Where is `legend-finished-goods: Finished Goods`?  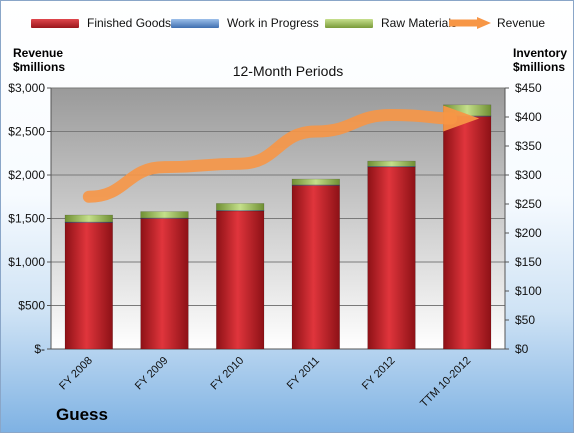 legend-finished-goods: Finished Goods is located at coordinates (101, 23).